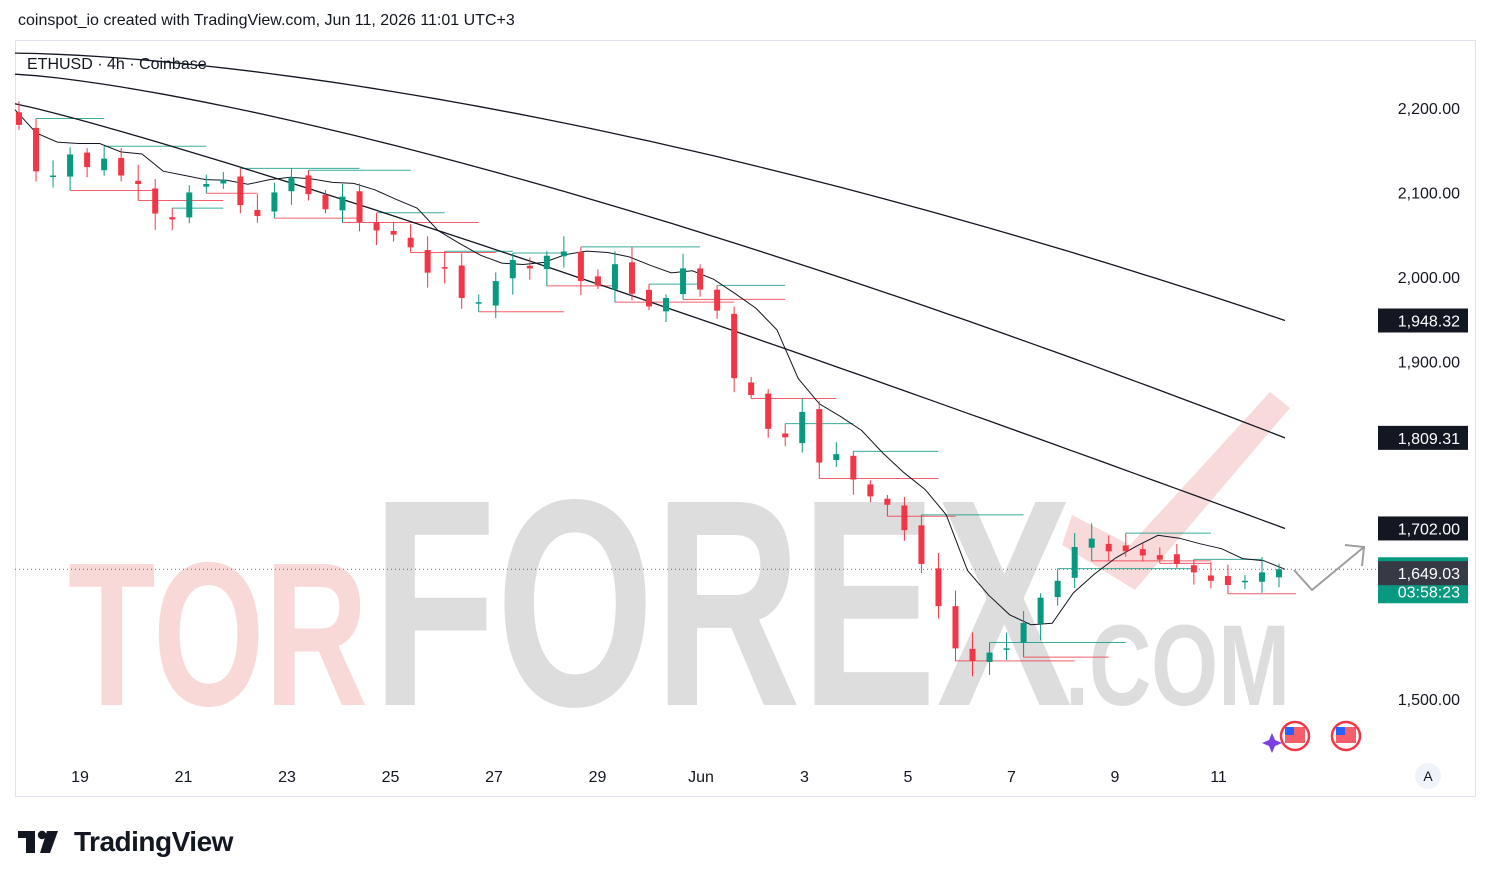  I want to click on price-label: 1,649.03, so click(1423, 573).